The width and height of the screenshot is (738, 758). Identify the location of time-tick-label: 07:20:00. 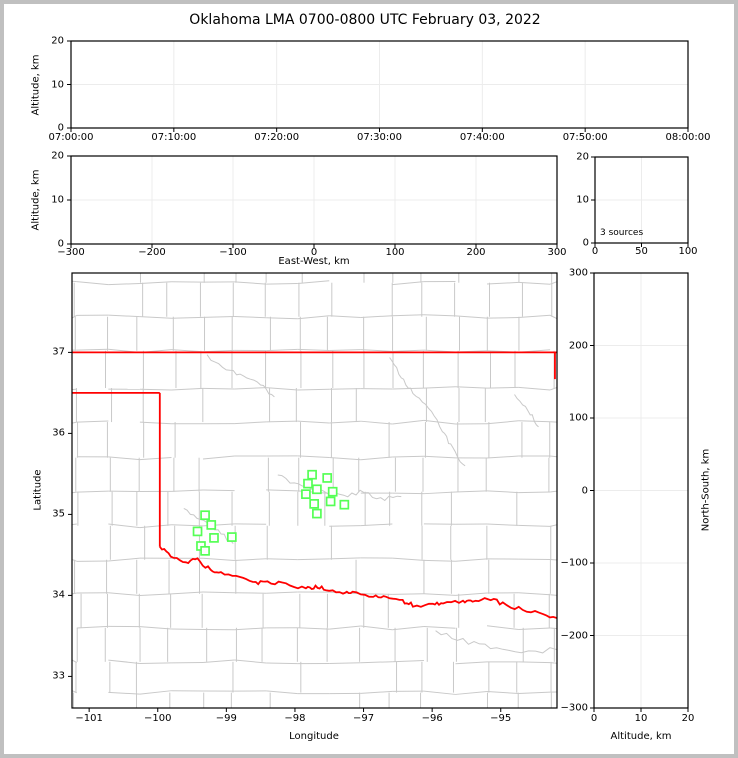
(277, 137).